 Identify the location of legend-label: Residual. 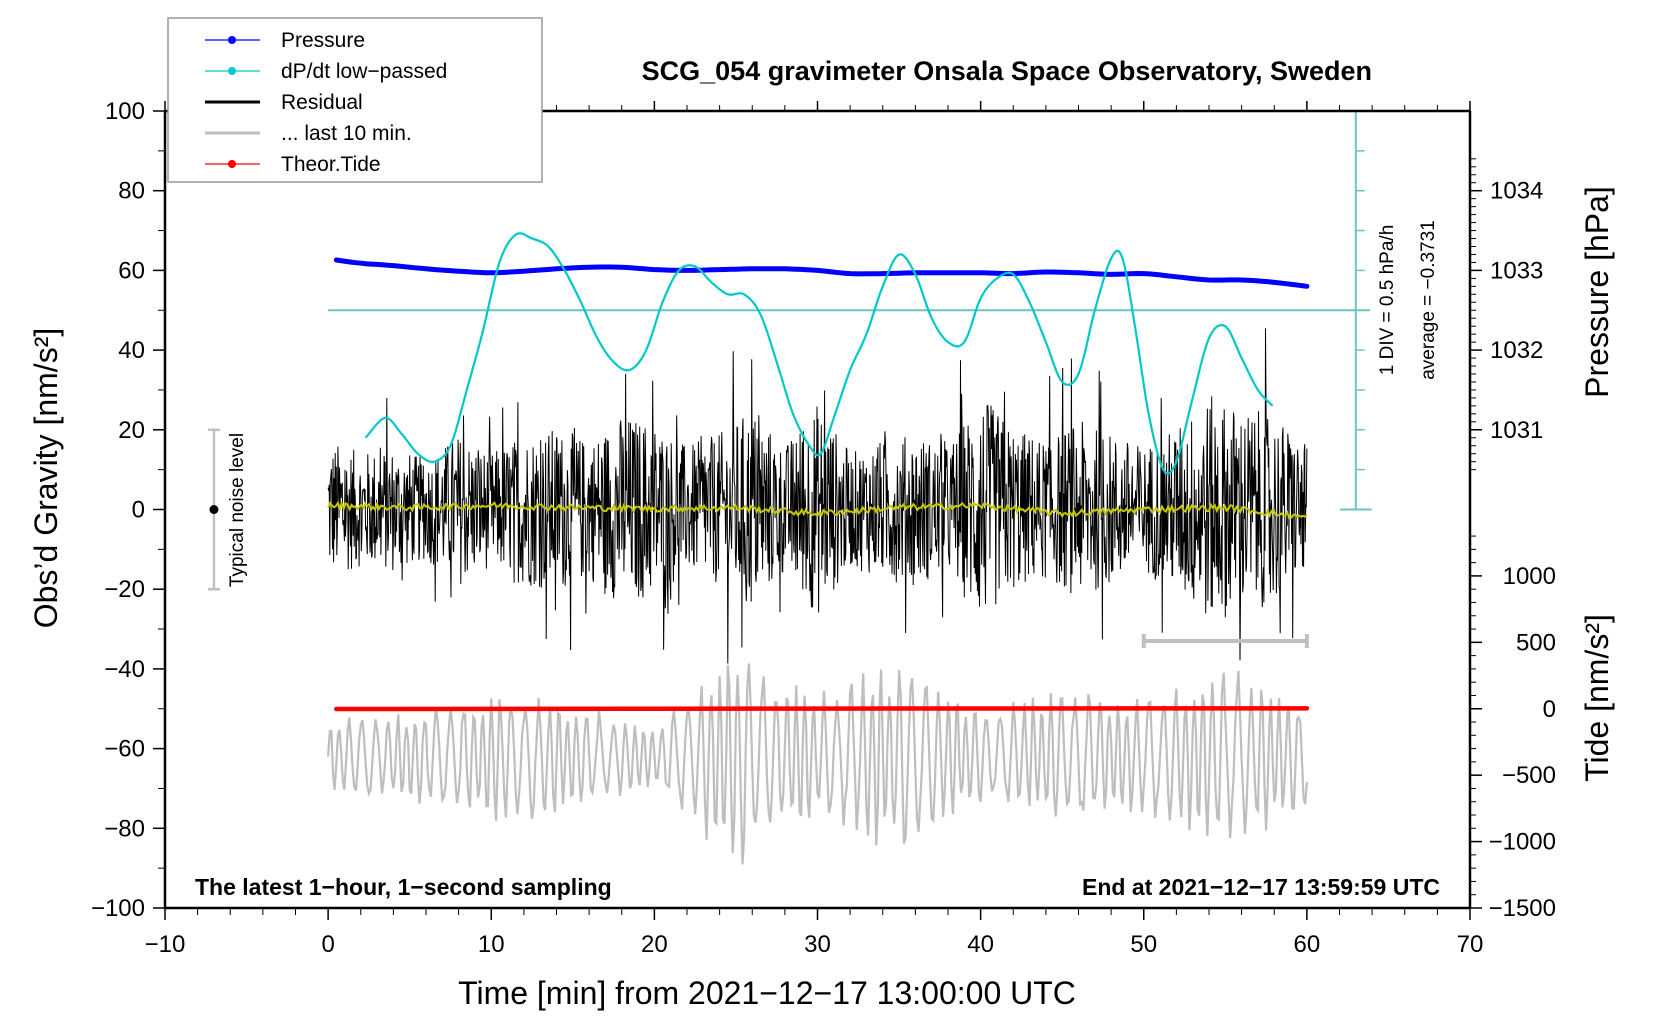
(322, 102).